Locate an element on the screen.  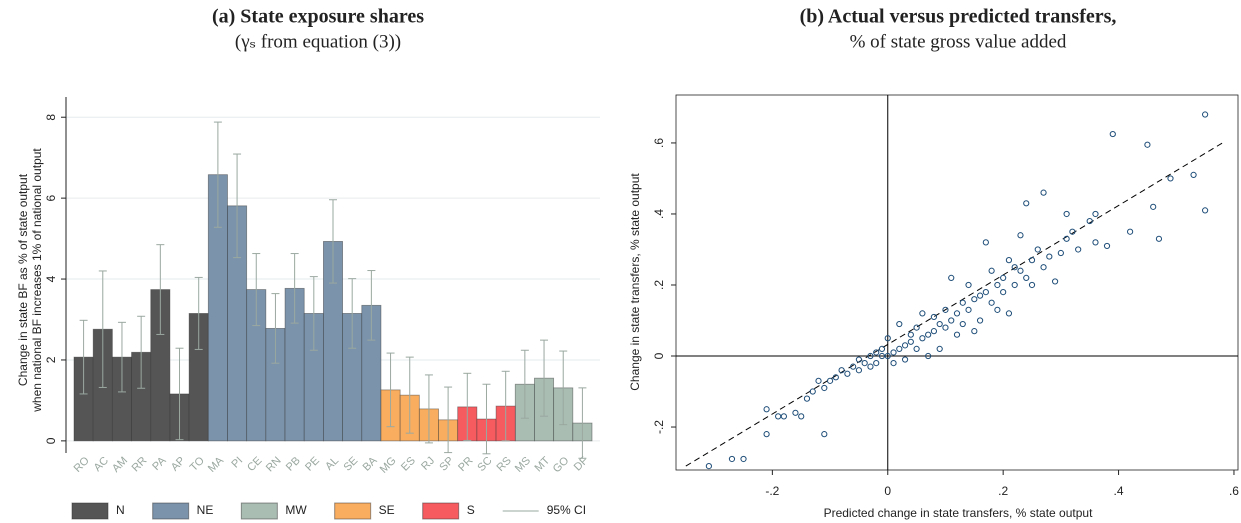
x-tick-label: AC is located at coordinates (101, 464).